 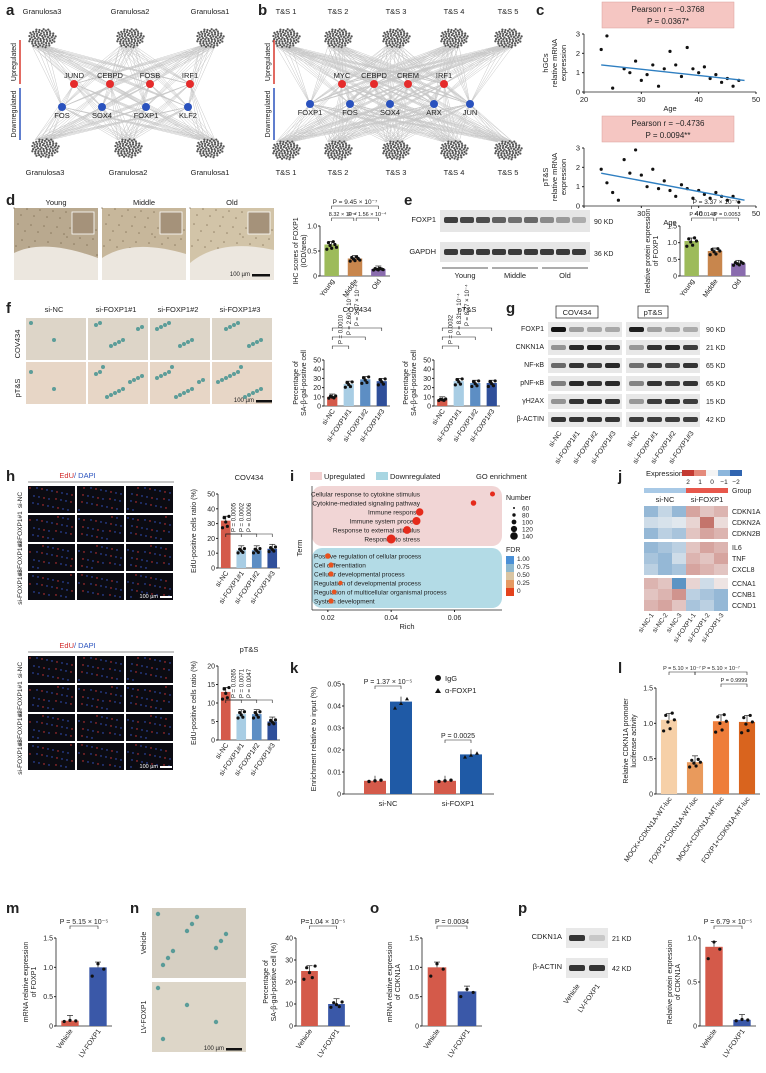 I want to click on y-axis-label: mRNA relative expression, so click(x=26, y=982).